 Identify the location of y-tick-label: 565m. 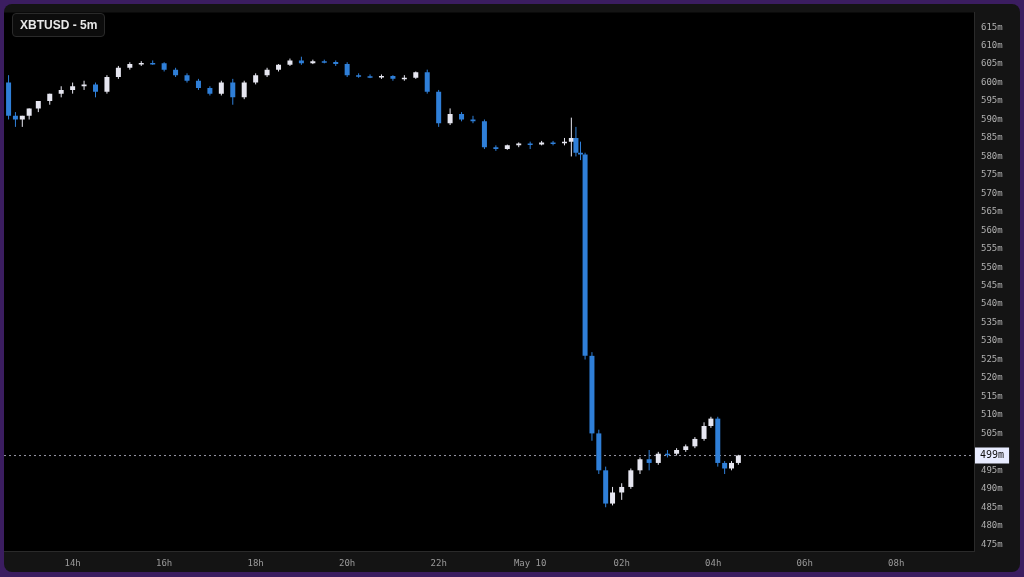
(992, 211).